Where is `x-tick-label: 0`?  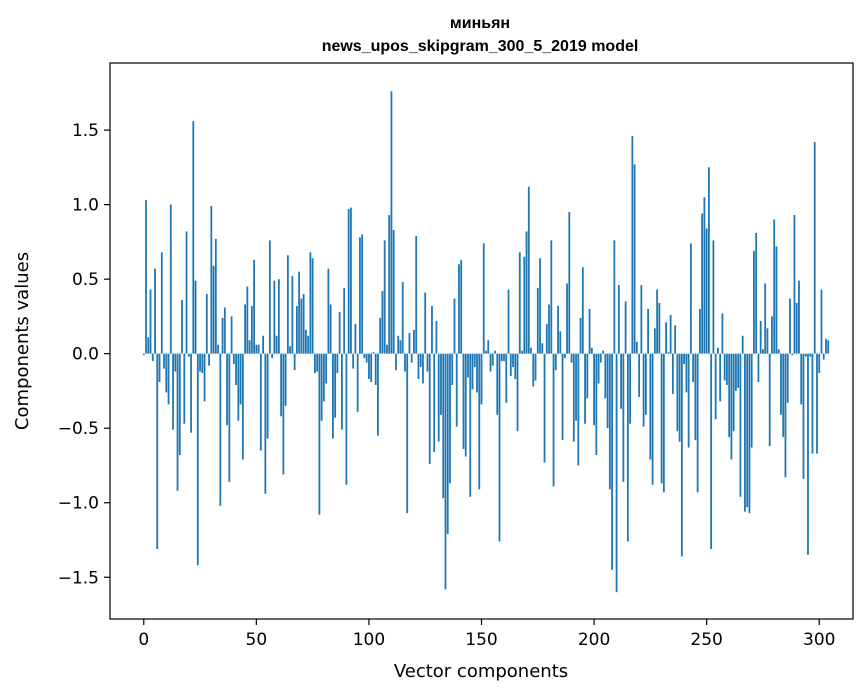
x-tick-label: 0 is located at coordinates (143, 640).